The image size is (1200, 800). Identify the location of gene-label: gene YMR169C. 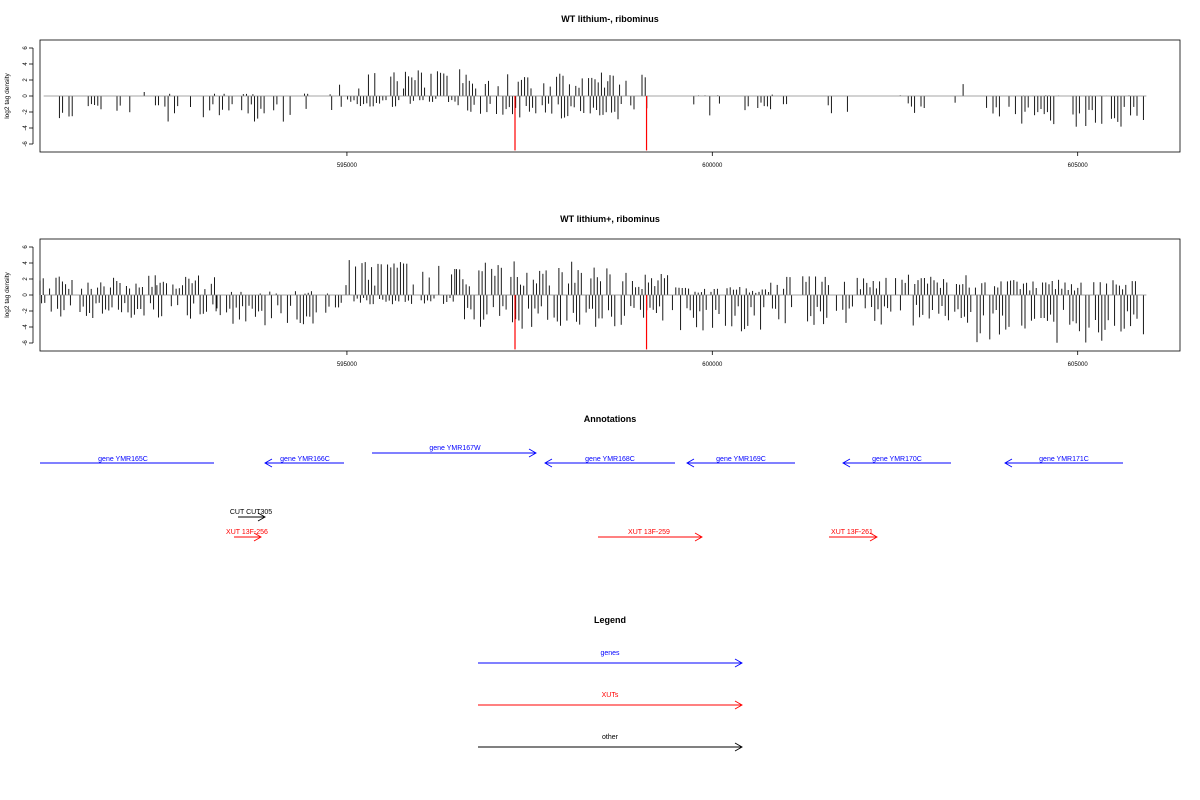
(741, 459).